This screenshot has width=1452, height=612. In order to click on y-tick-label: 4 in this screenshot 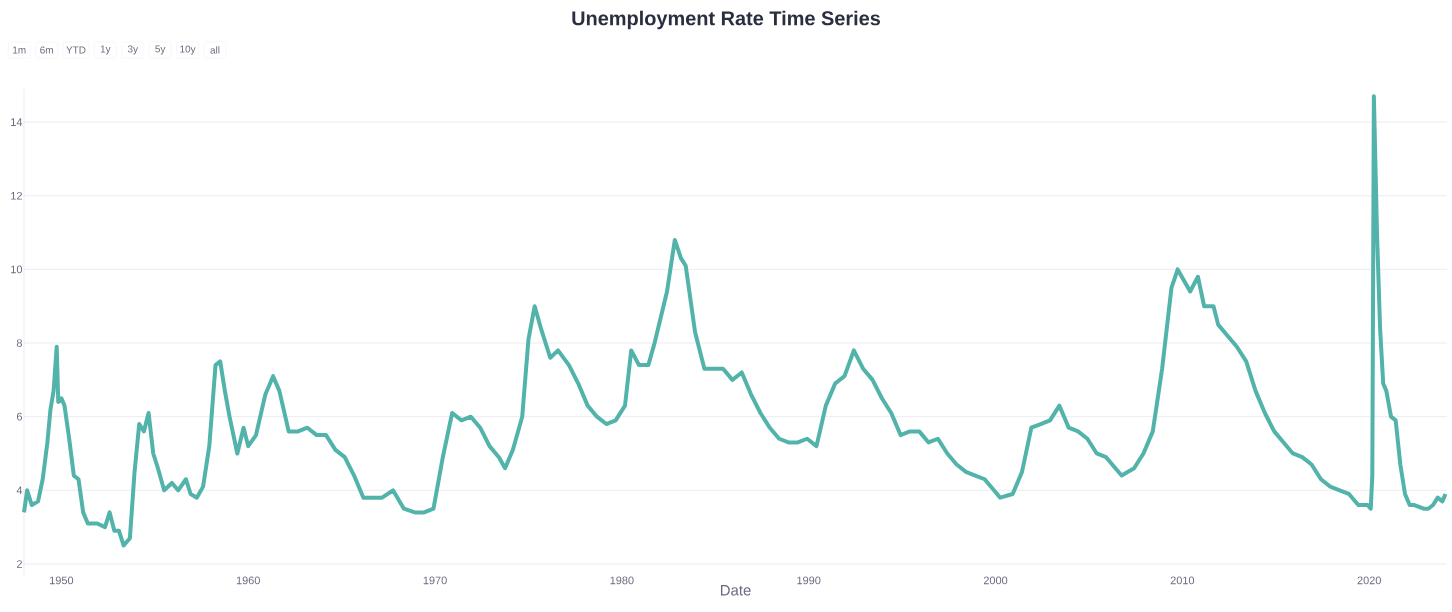, I will do `click(19, 490)`.